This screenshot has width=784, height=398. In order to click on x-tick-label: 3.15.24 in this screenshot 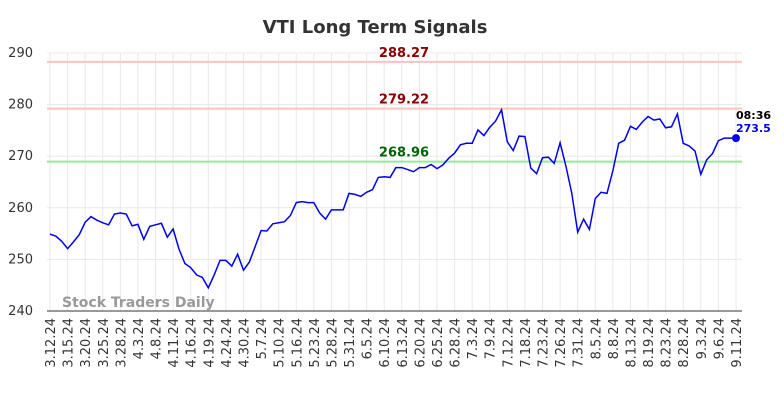, I will do `click(69, 343)`.